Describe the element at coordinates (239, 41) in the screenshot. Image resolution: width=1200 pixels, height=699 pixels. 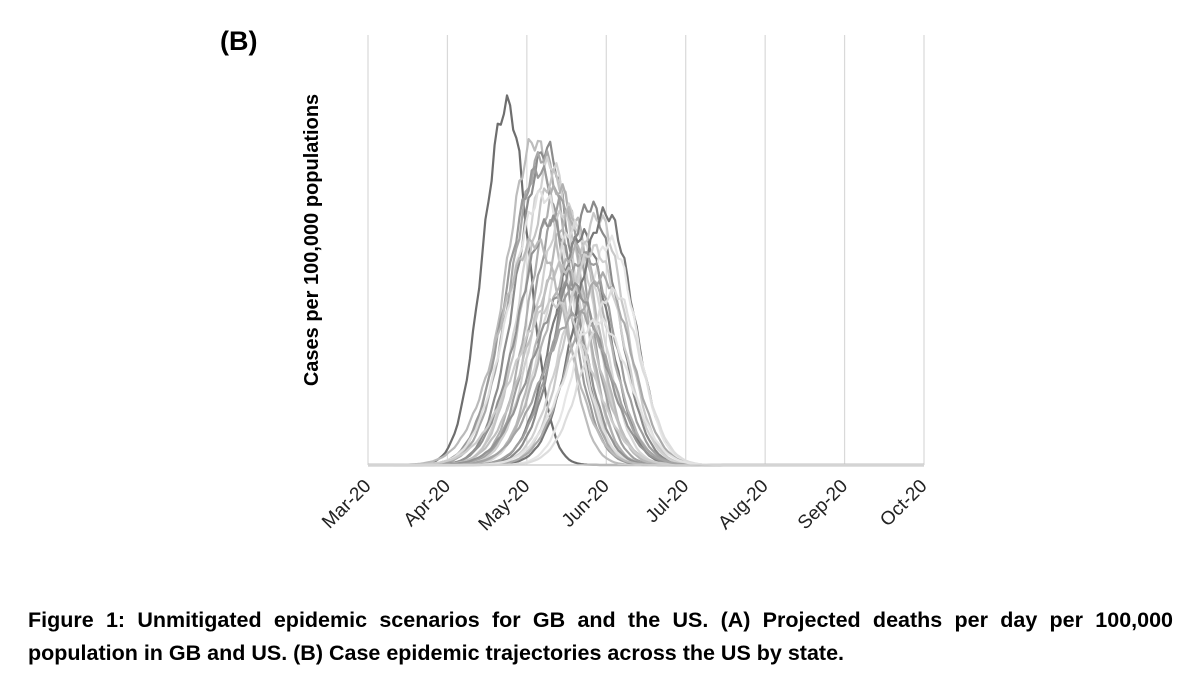
I see `panel-label: (B)` at that location.